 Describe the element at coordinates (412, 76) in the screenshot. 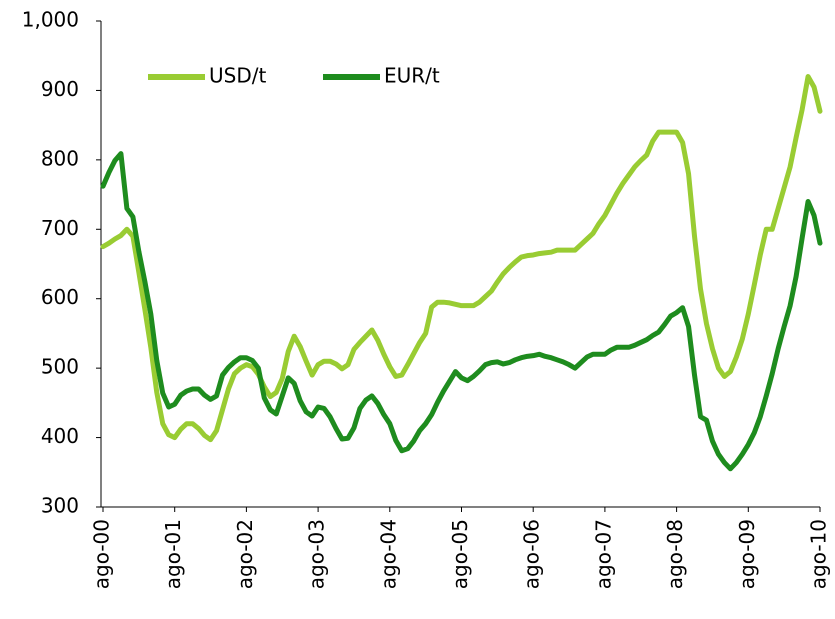

I see `legend-label: EUR/t` at that location.